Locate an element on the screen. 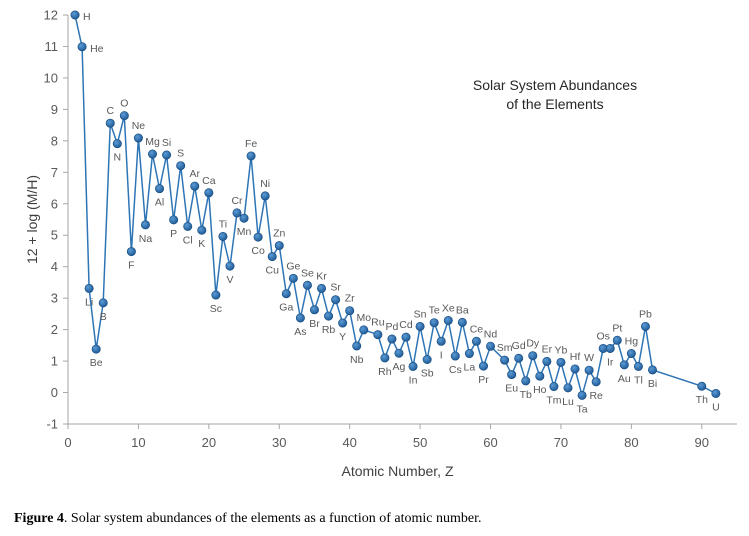  data-point-k is located at coordinates (202, 230).